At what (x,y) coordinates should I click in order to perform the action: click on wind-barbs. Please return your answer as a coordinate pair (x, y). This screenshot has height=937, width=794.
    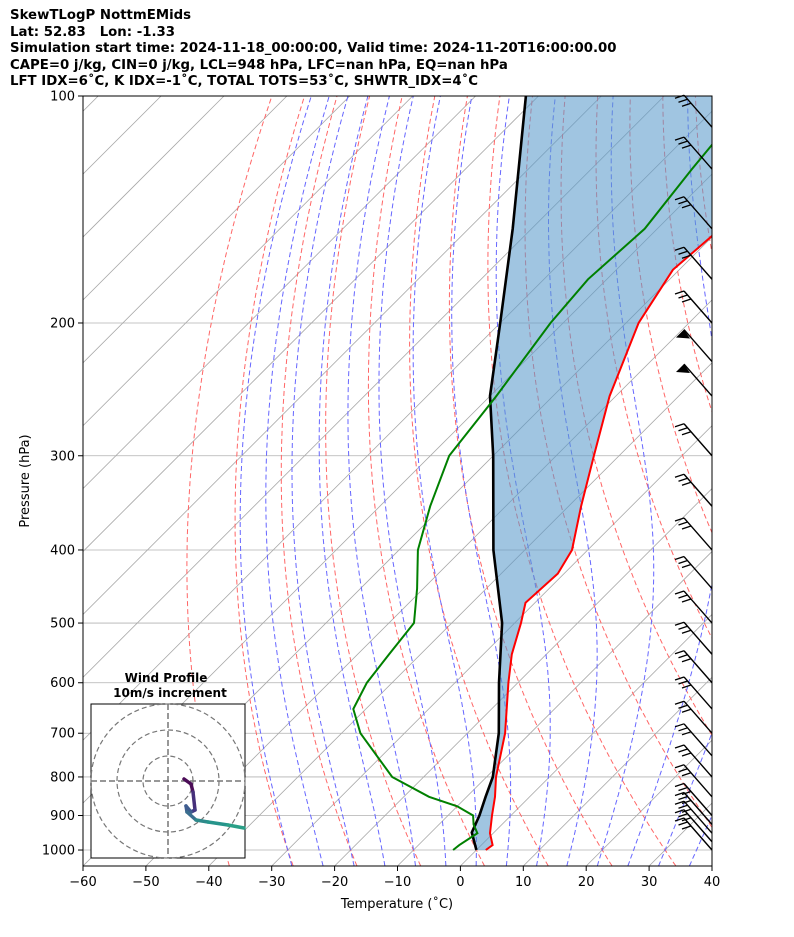
    Looking at the image, I should click on (693, 472).